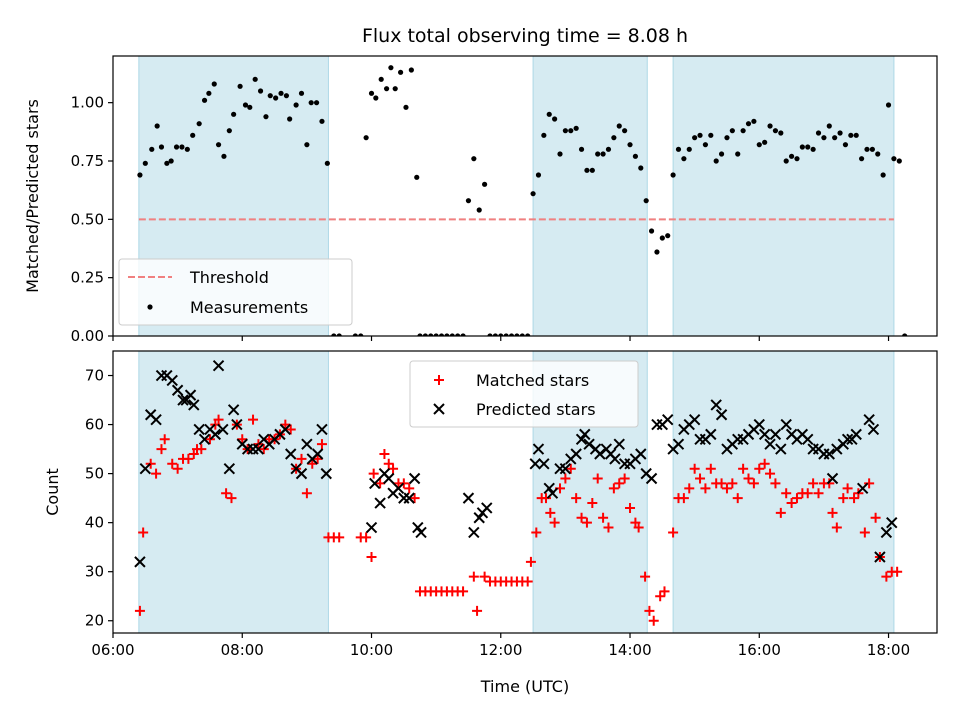 This screenshot has width=960, height=720. I want to click on x-tick-label: 14:00, so click(629, 650).